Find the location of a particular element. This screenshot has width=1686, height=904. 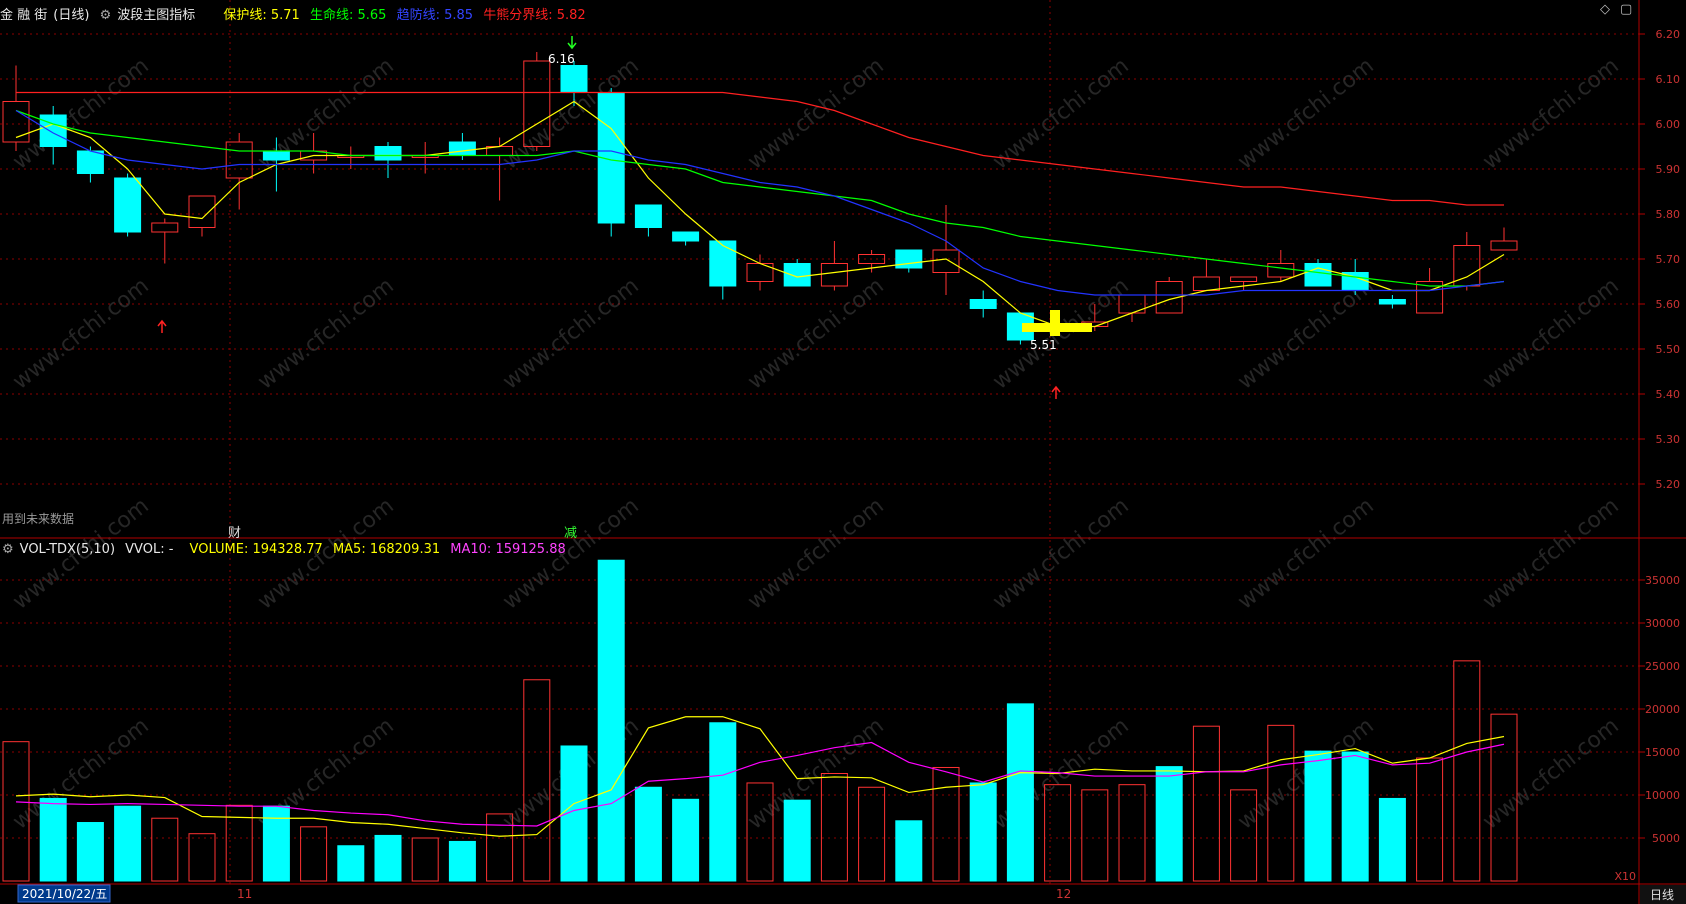

price-tick-label-10: 5.20 is located at coordinates (1668, 484).